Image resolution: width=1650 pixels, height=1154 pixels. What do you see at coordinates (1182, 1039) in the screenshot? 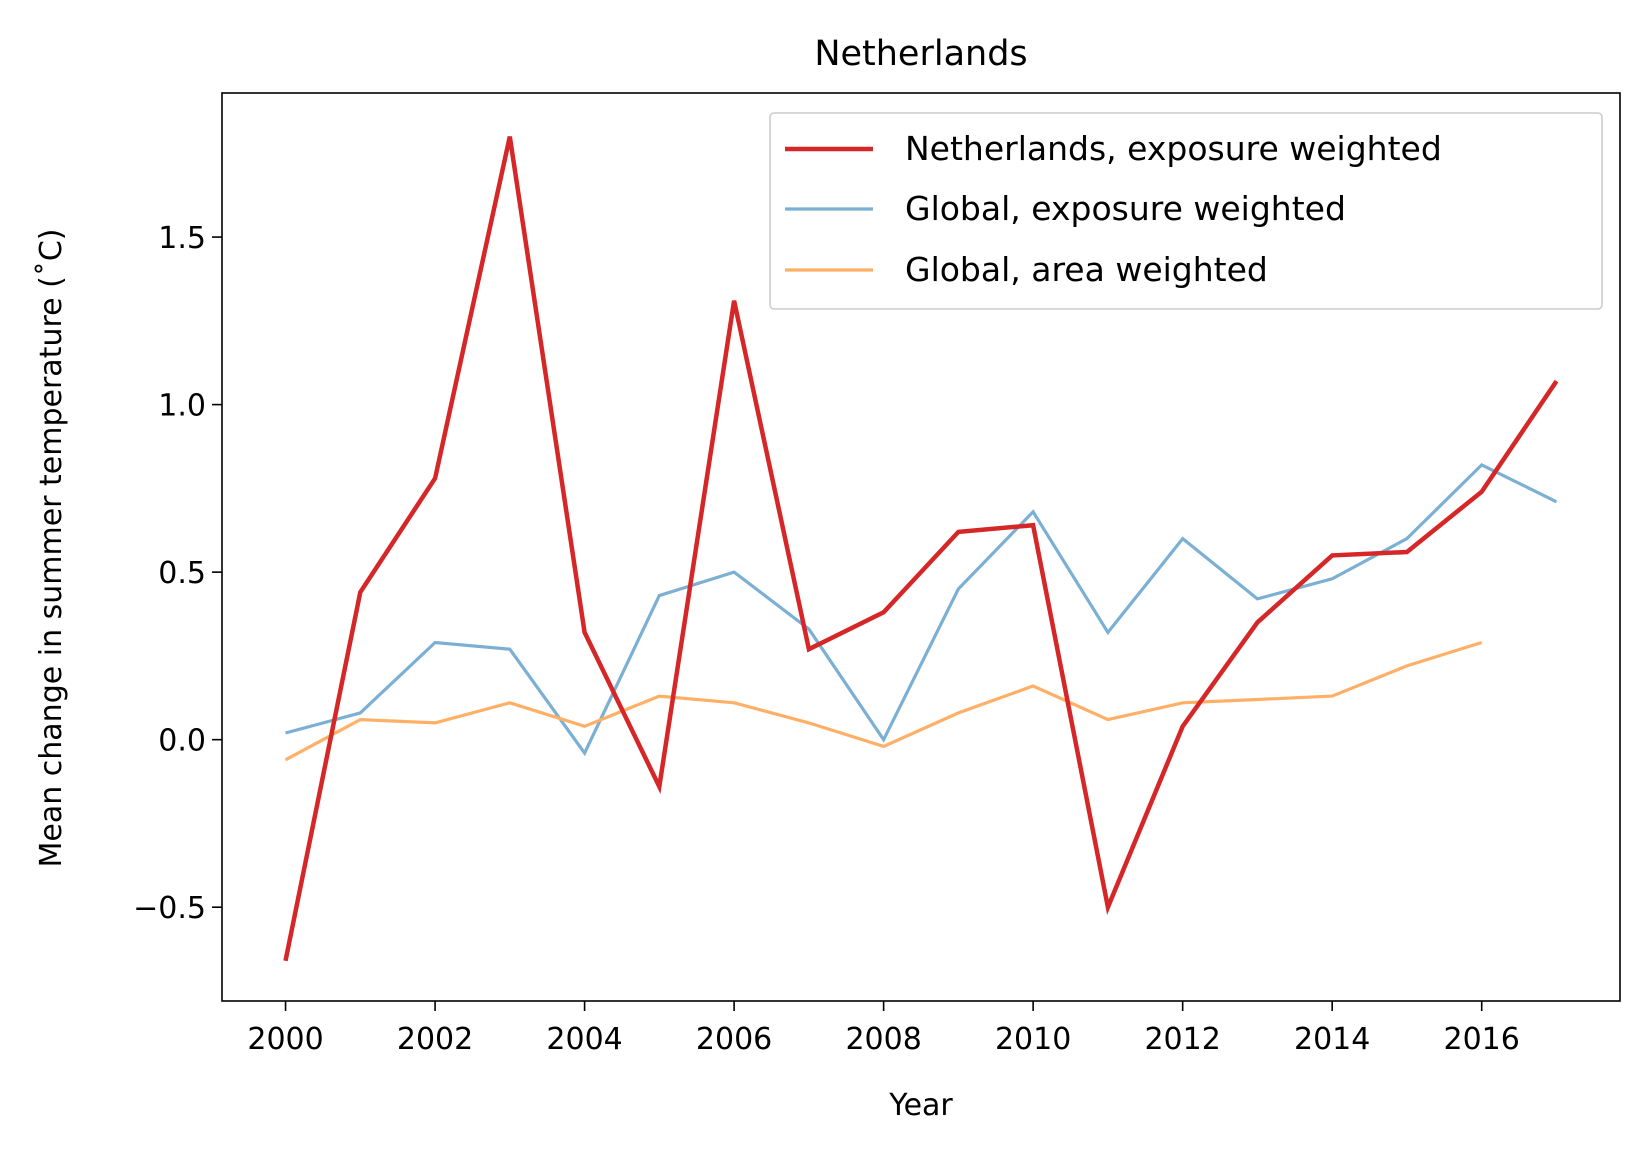
I see `x-tick-label: 2012` at bounding box center [1182, 1039].